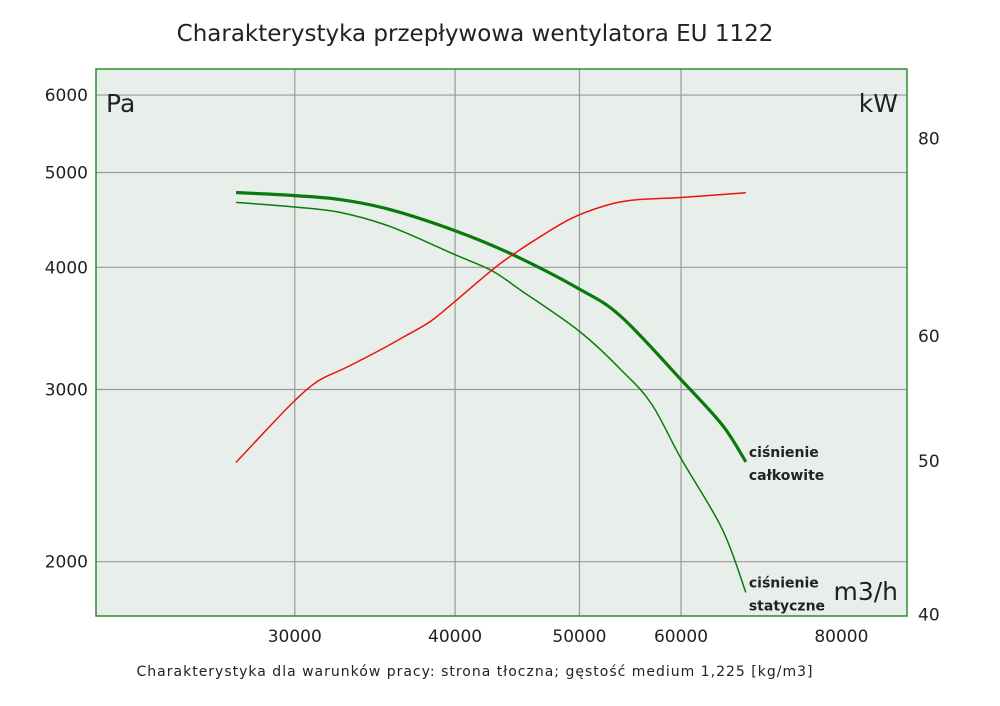 The image size is (1000, 706). What do you see at coordinates (929, 615) in the screenshot?
I see `y-right-tick-label: 40` at bounding box center [929, 615].